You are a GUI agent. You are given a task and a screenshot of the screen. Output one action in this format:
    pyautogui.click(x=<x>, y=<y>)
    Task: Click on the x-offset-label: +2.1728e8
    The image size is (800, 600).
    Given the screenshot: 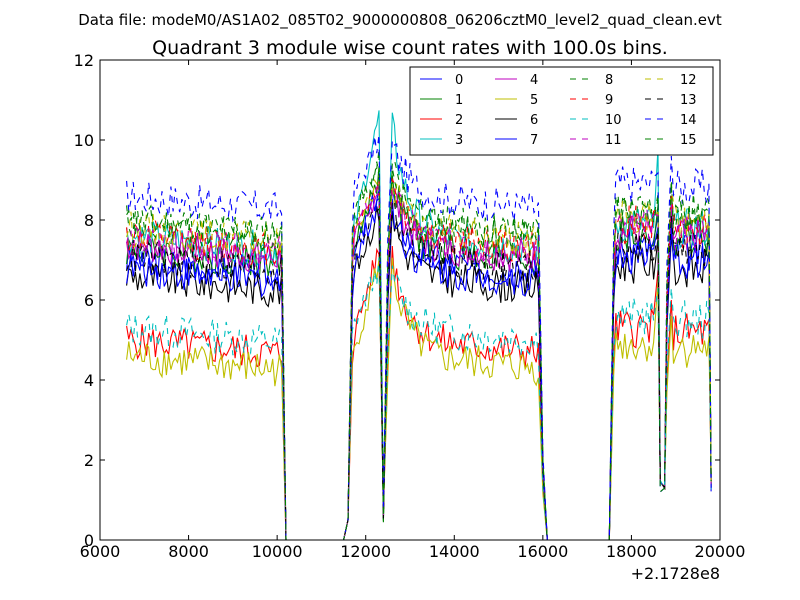 What is the action you would take?
    pyautogui.click(x=675, y=573)
    